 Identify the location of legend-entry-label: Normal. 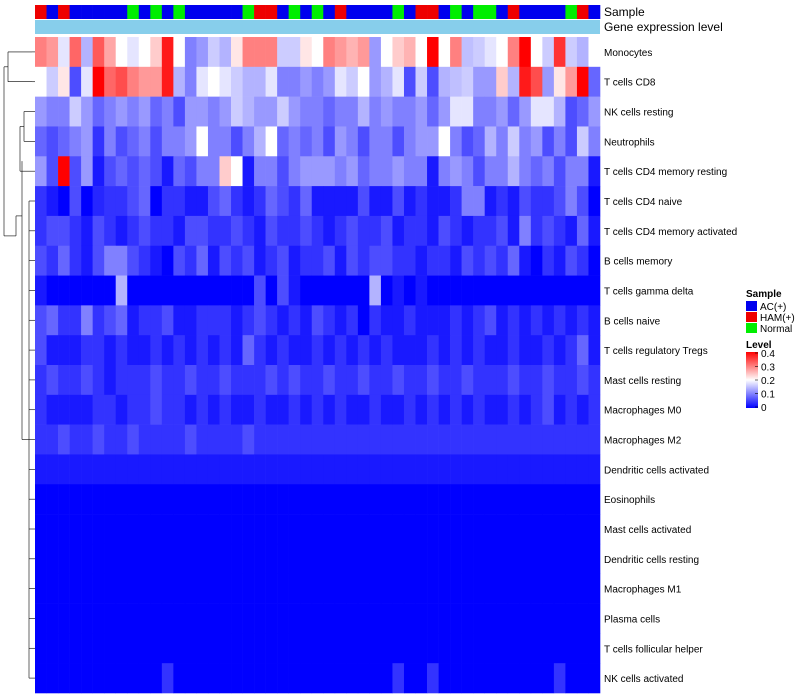
(776, 329).